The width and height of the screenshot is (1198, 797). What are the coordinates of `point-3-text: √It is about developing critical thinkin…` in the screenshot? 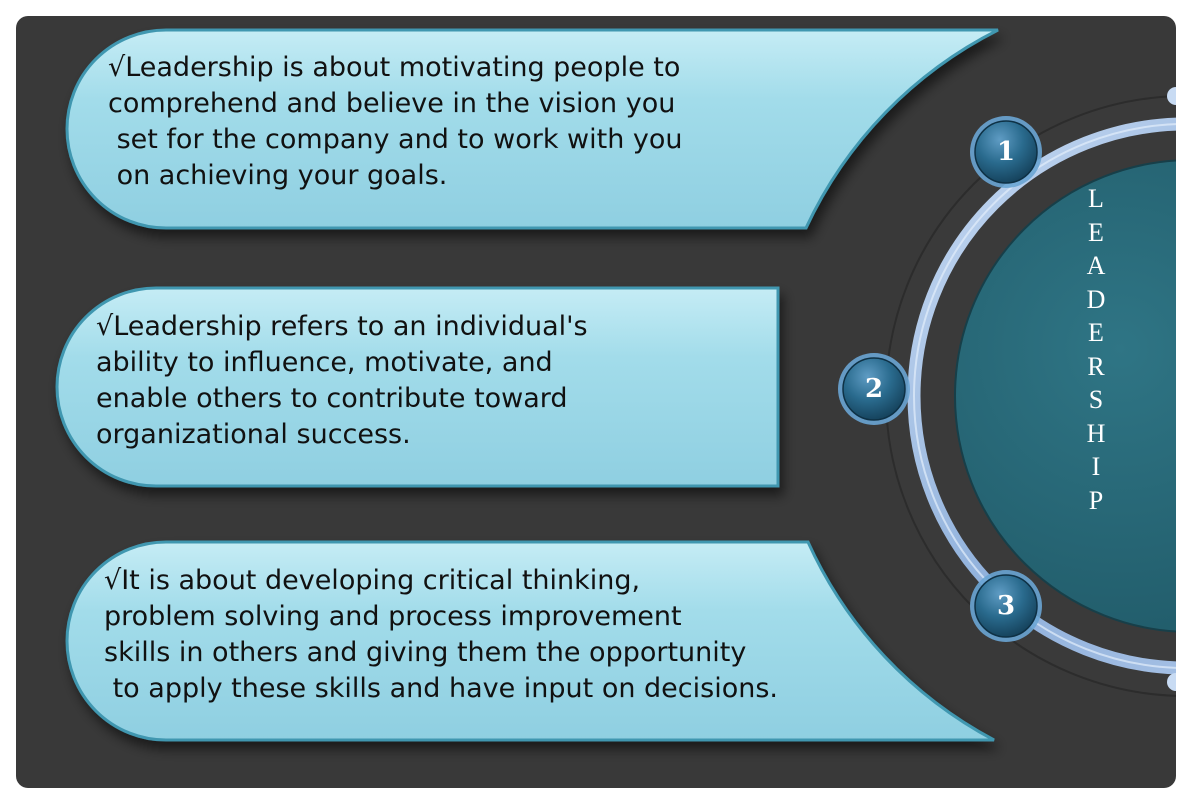 It's located at (441, 635).